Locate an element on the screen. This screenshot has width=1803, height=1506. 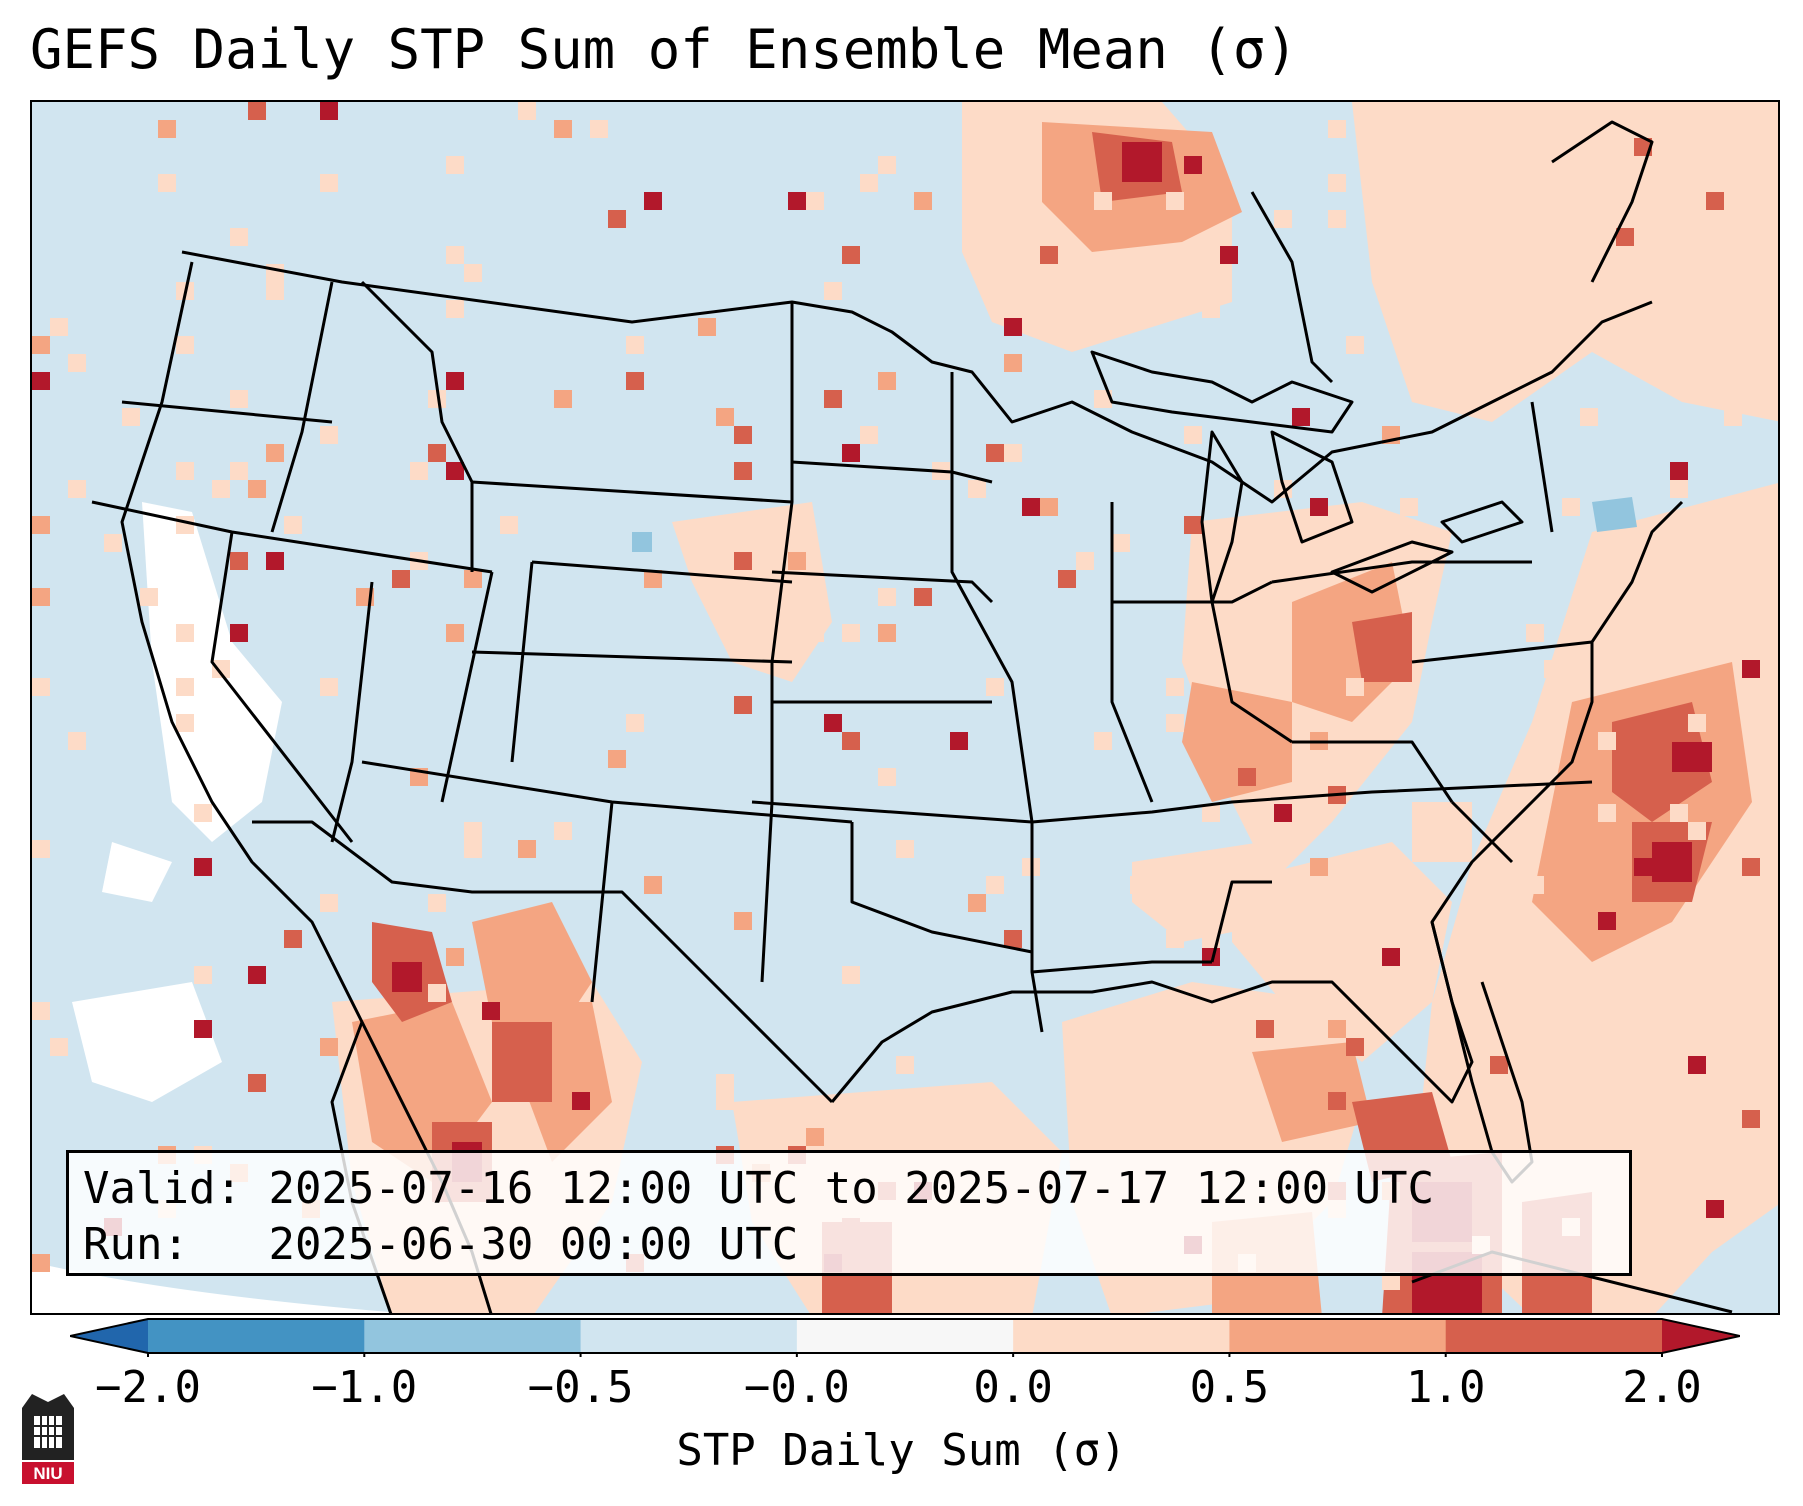
colorbar-extend-low is located at coordinates (109, 1336).